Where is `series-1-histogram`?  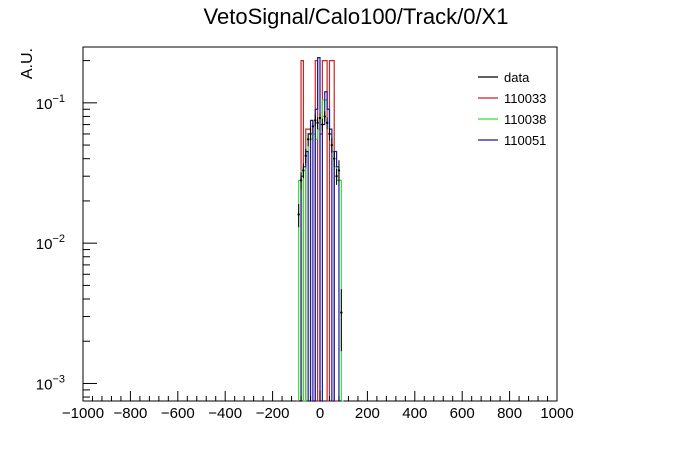 series-1-histogram is located at coordinates (317, 230).